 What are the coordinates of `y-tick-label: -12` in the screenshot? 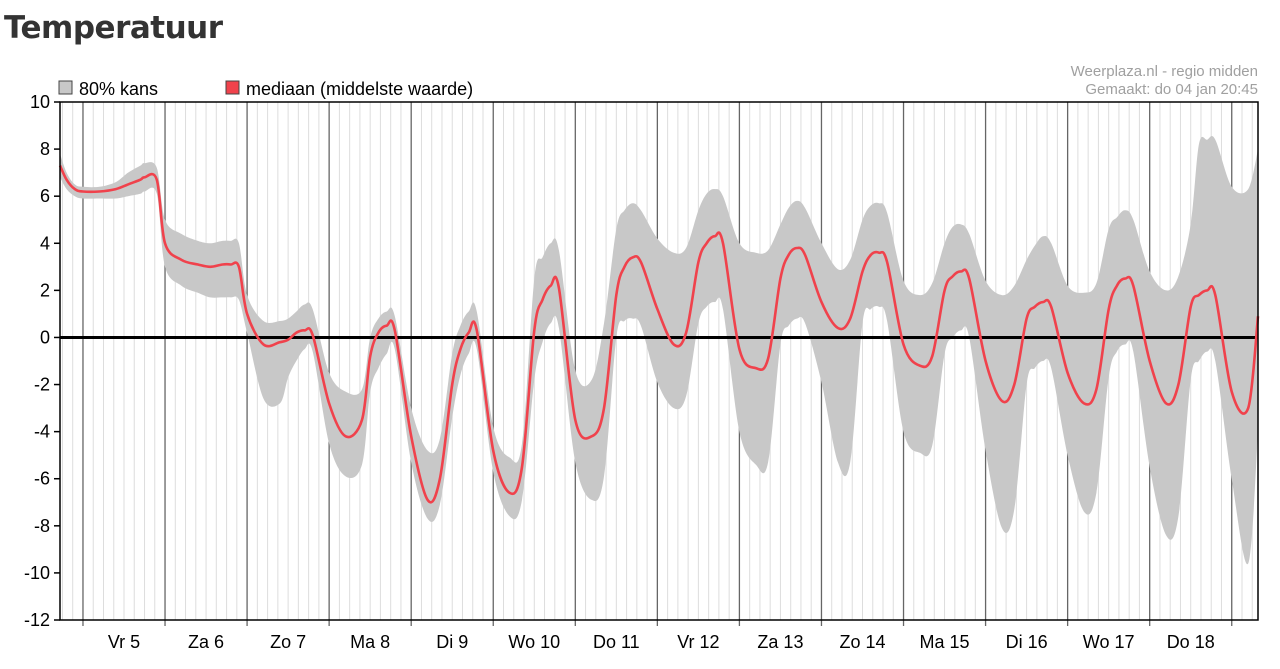 It's located at (37, 620).